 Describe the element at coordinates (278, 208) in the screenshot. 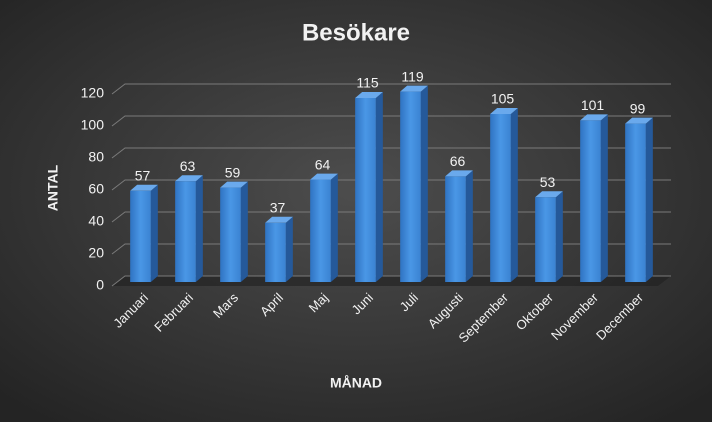

I see `data-label: 37` at that location.